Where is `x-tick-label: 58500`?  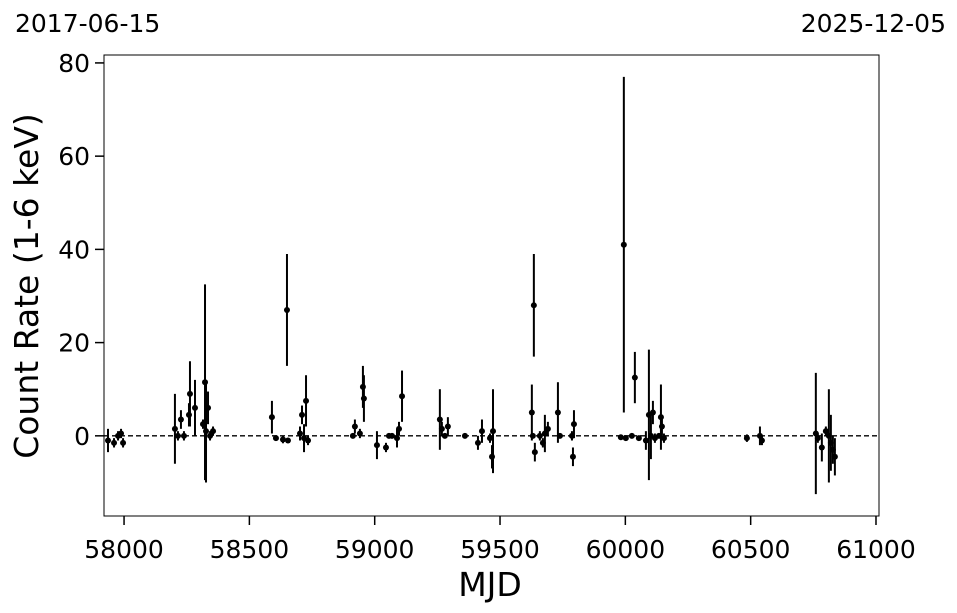
x-tick-label: 58500 is located at coordinates (250, 549).